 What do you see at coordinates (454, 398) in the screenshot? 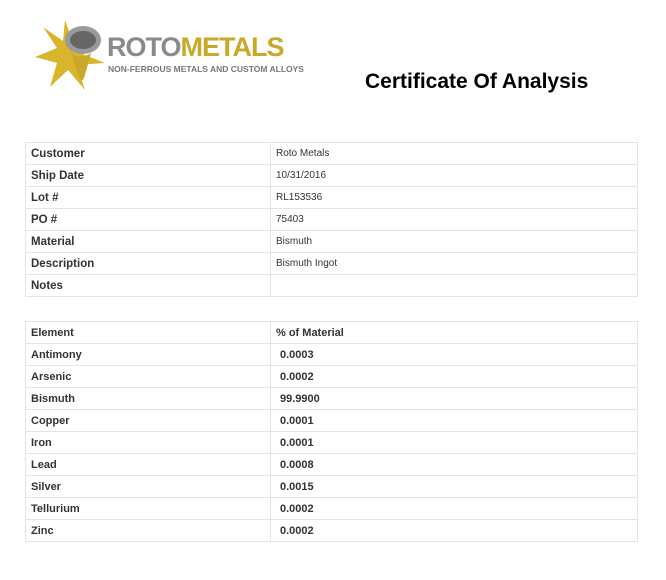
I see `element-percent: 99.9900` at bounding box center [454, 398].